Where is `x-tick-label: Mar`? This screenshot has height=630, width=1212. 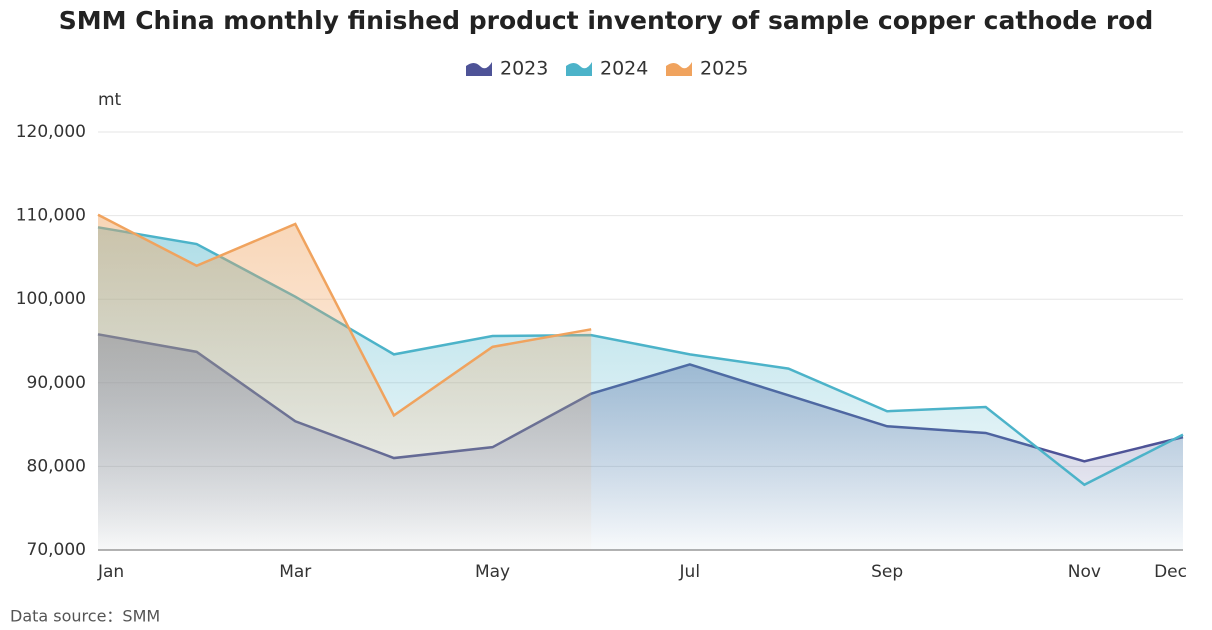 x-tick-label: Mar is located at coordinates (295, 572).